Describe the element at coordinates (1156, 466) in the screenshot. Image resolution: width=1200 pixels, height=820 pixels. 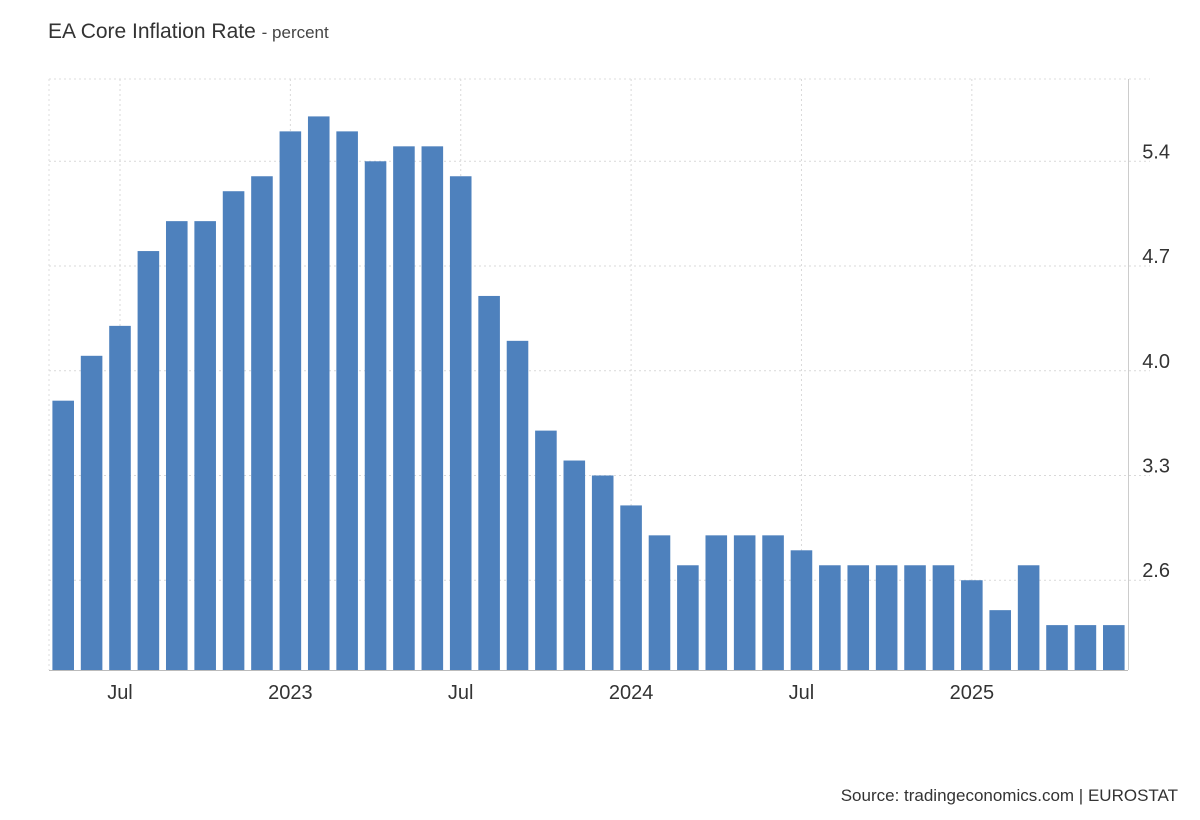
I see `y-tick-label: 3.3` at that location.